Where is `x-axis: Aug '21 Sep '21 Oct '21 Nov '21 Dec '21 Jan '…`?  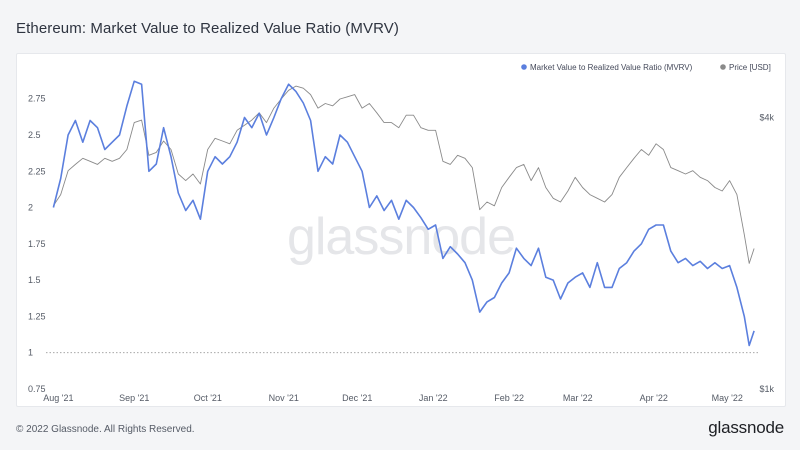 x-axis: Aug '21 Sep '21 Oct '21 Nov '21 Dec '21 Jan '… is located at coordinates (393, 398).